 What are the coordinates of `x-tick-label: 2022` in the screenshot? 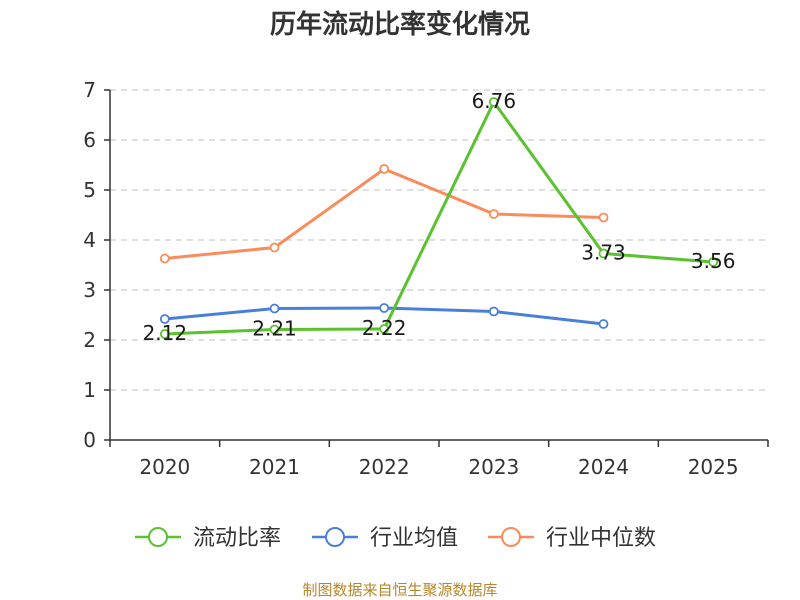 It's located at (384, 467).